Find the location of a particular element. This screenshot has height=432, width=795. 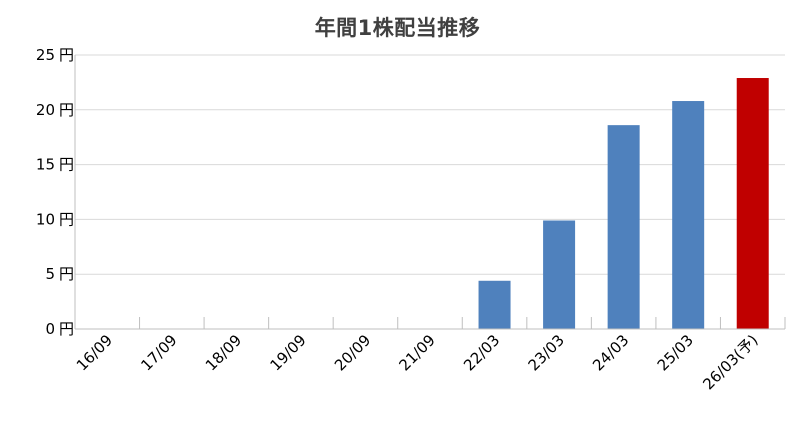

y-tick-label: 10 is located at coordinates (45, 219).